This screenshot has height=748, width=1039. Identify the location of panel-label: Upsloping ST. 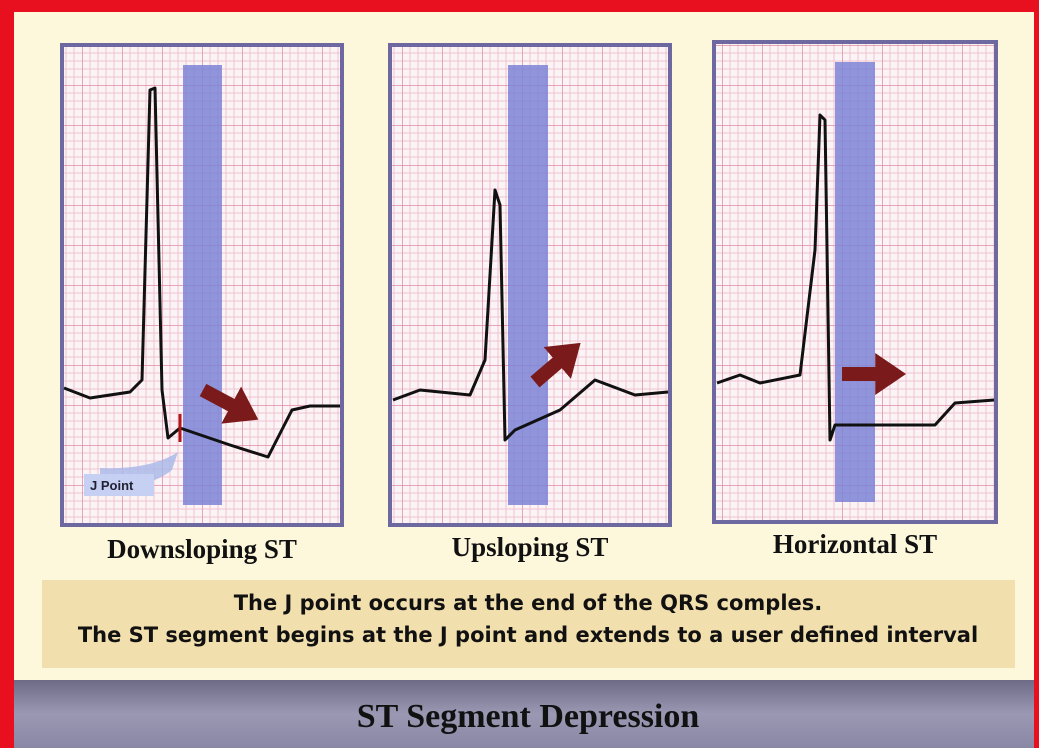
(530, 547).